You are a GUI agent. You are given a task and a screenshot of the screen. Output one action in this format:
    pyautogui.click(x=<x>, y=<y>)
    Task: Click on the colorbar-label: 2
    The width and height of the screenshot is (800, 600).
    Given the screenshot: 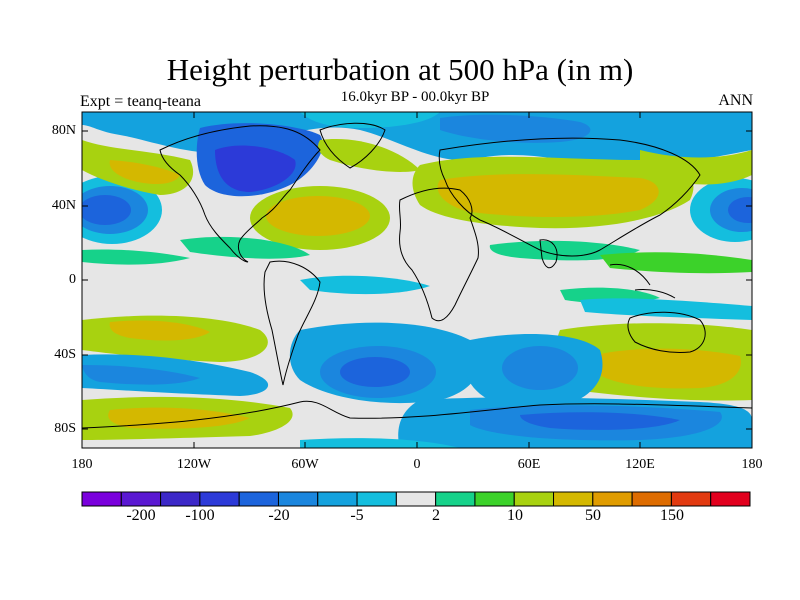 What is the action you would take?
    pyautogui.click(x=436, y=515)
    